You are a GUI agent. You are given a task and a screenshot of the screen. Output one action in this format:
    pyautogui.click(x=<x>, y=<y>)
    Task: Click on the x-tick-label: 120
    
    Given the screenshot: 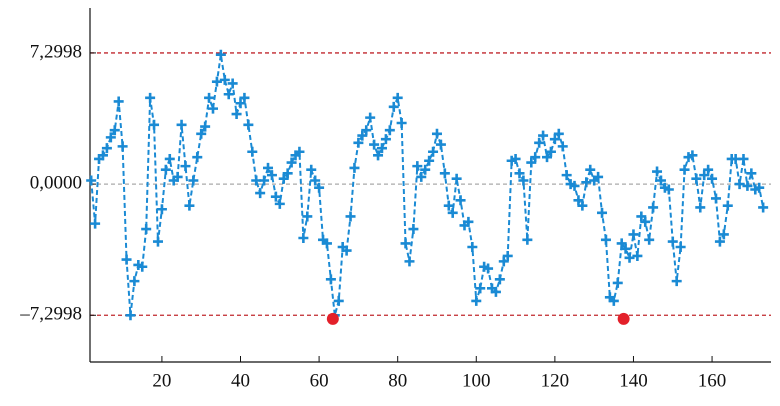 What is the action you would take?
    pyautogui.click(x=555, y=380)
    